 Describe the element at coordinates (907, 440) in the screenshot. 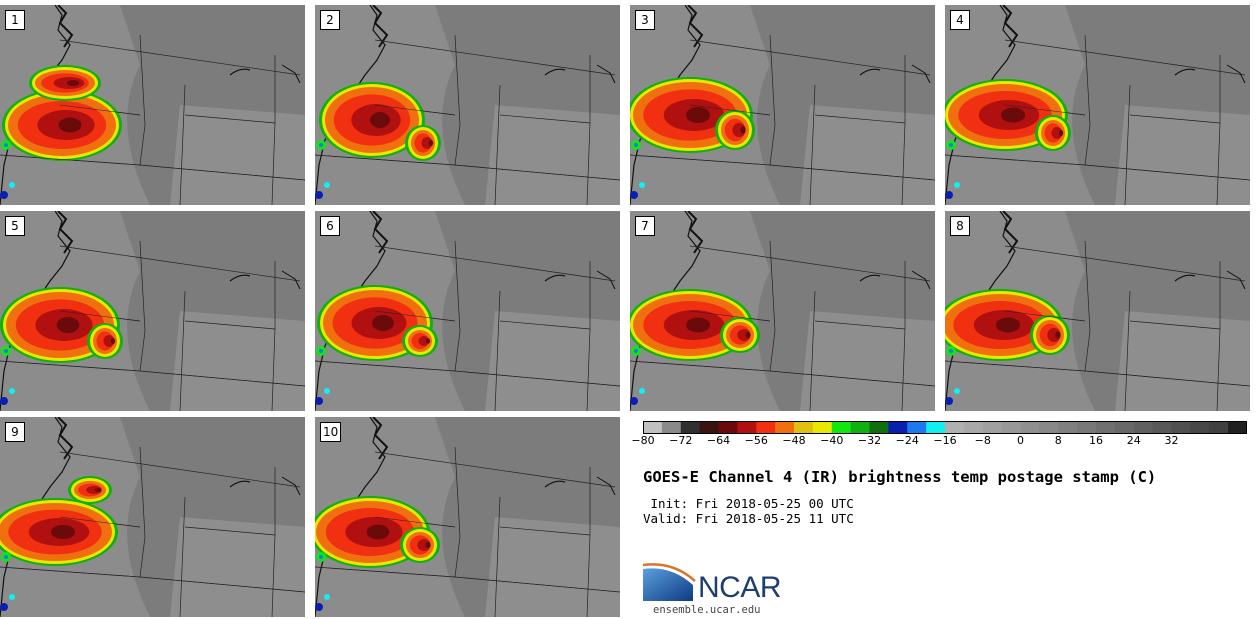

I see `colorbar-tick: −24` at that location.